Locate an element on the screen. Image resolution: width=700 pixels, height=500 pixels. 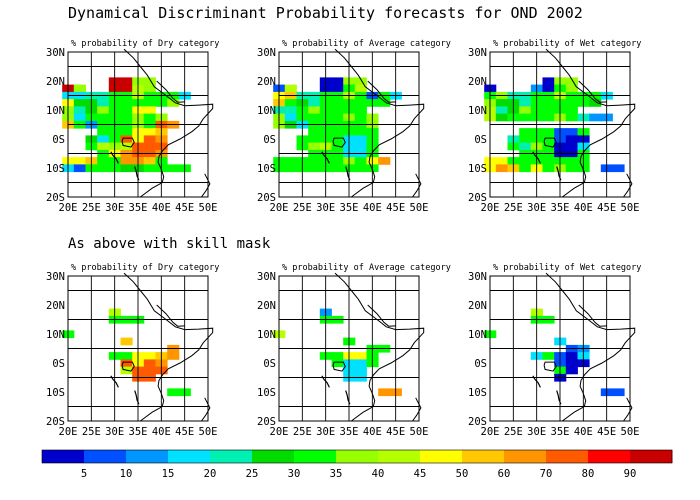
panel-title: % probability of Wet category is located at coordinates (567, 44).